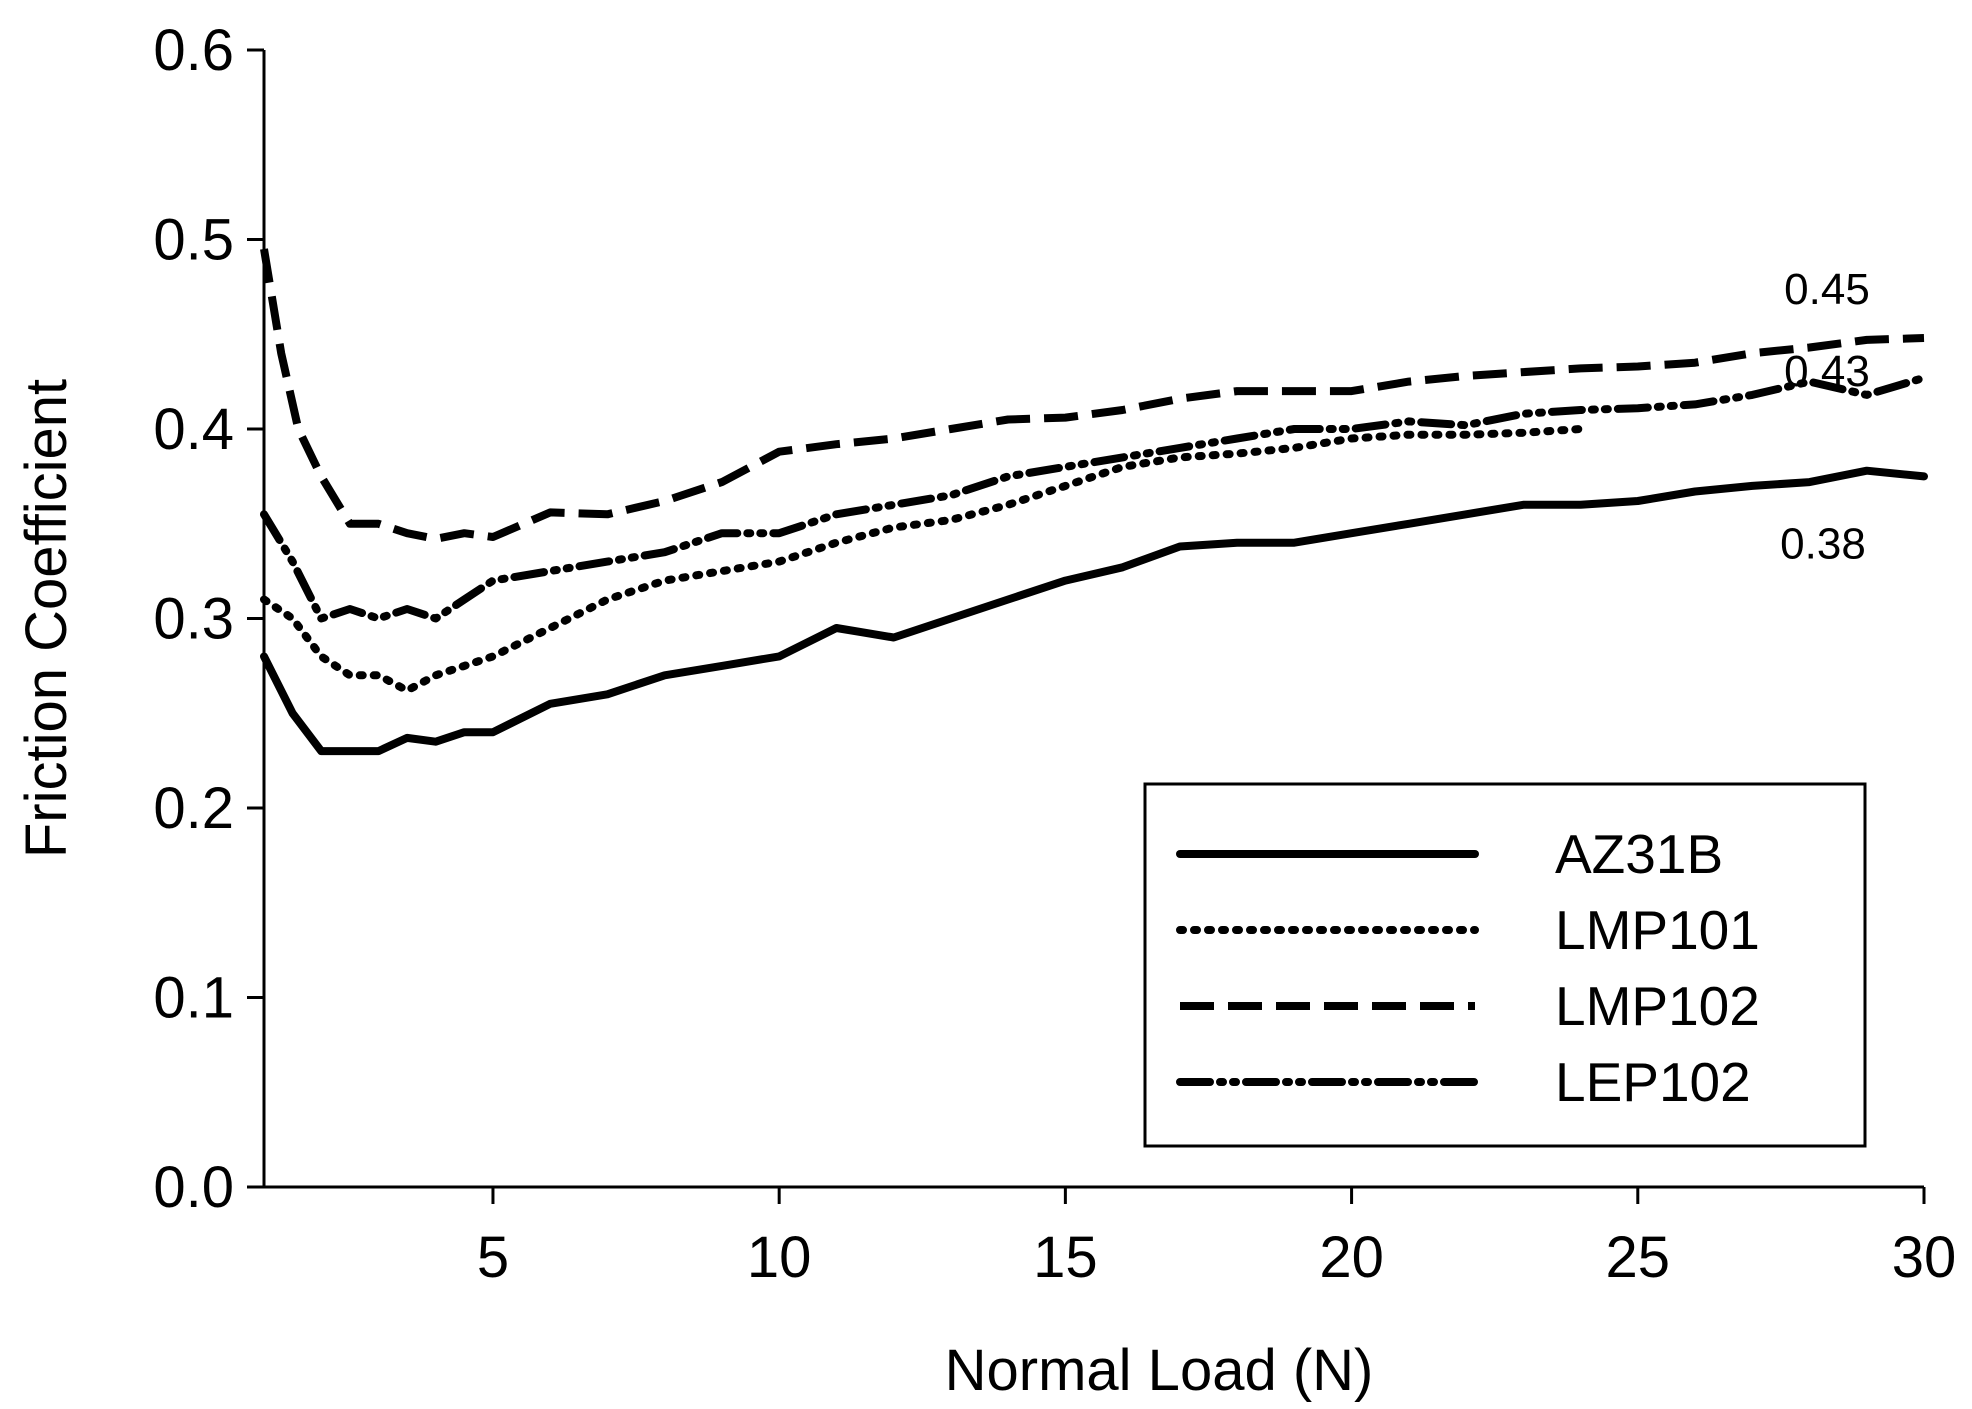 The height and width of the screenshot is (1409, 1972). What do you see at coordinates (1065, 1257) in the screenshot?
I see `x-tick-label: 15` at bounding box center [1065, 1257].